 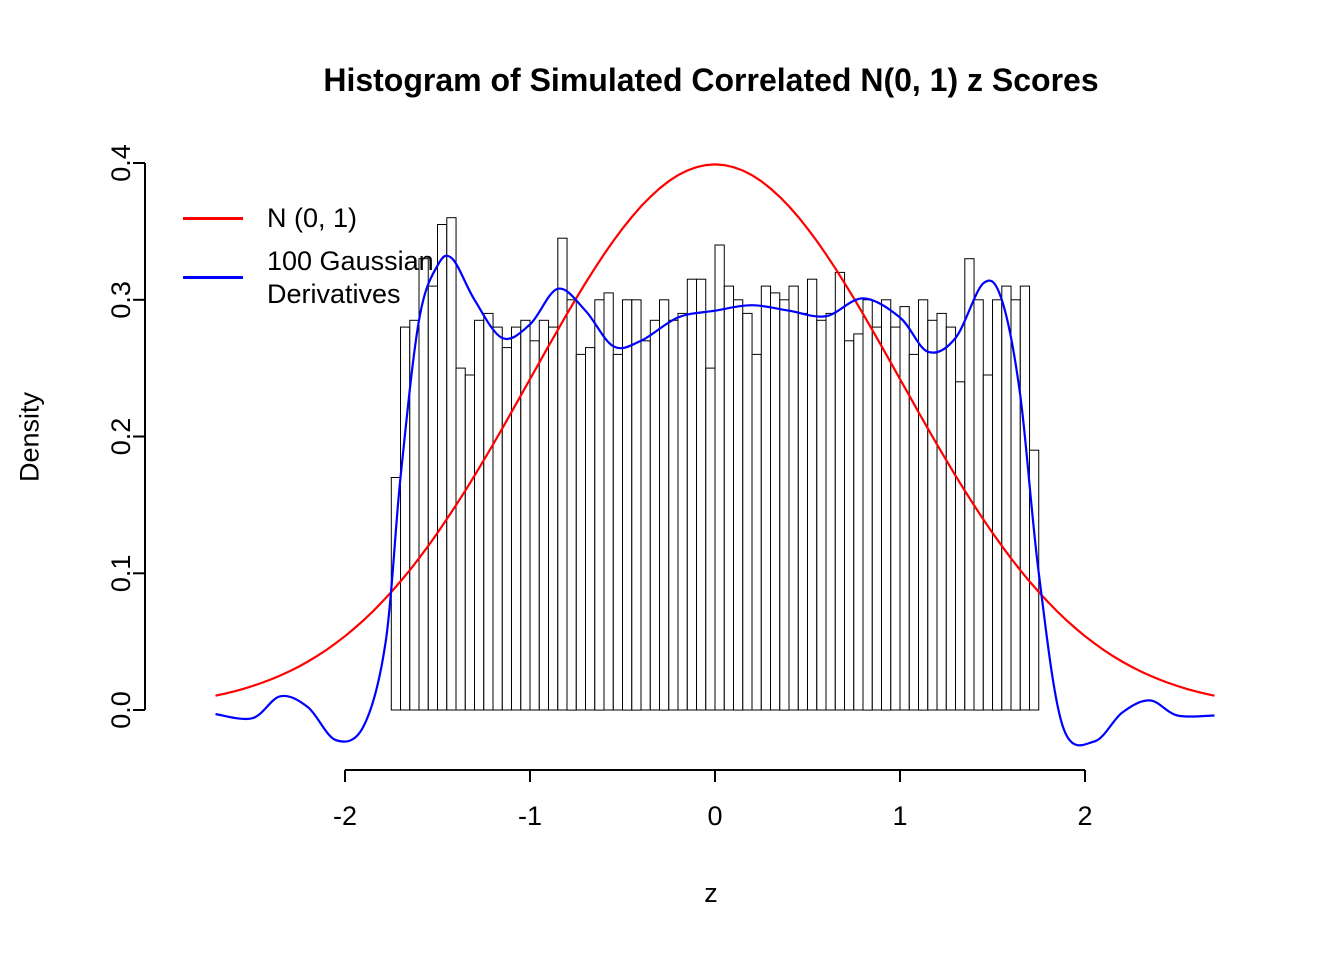 What do you see at coordinates (121, 163) in the screenshot?
I see `y-tick-label: 0.4` at bounding box center [121, 163].